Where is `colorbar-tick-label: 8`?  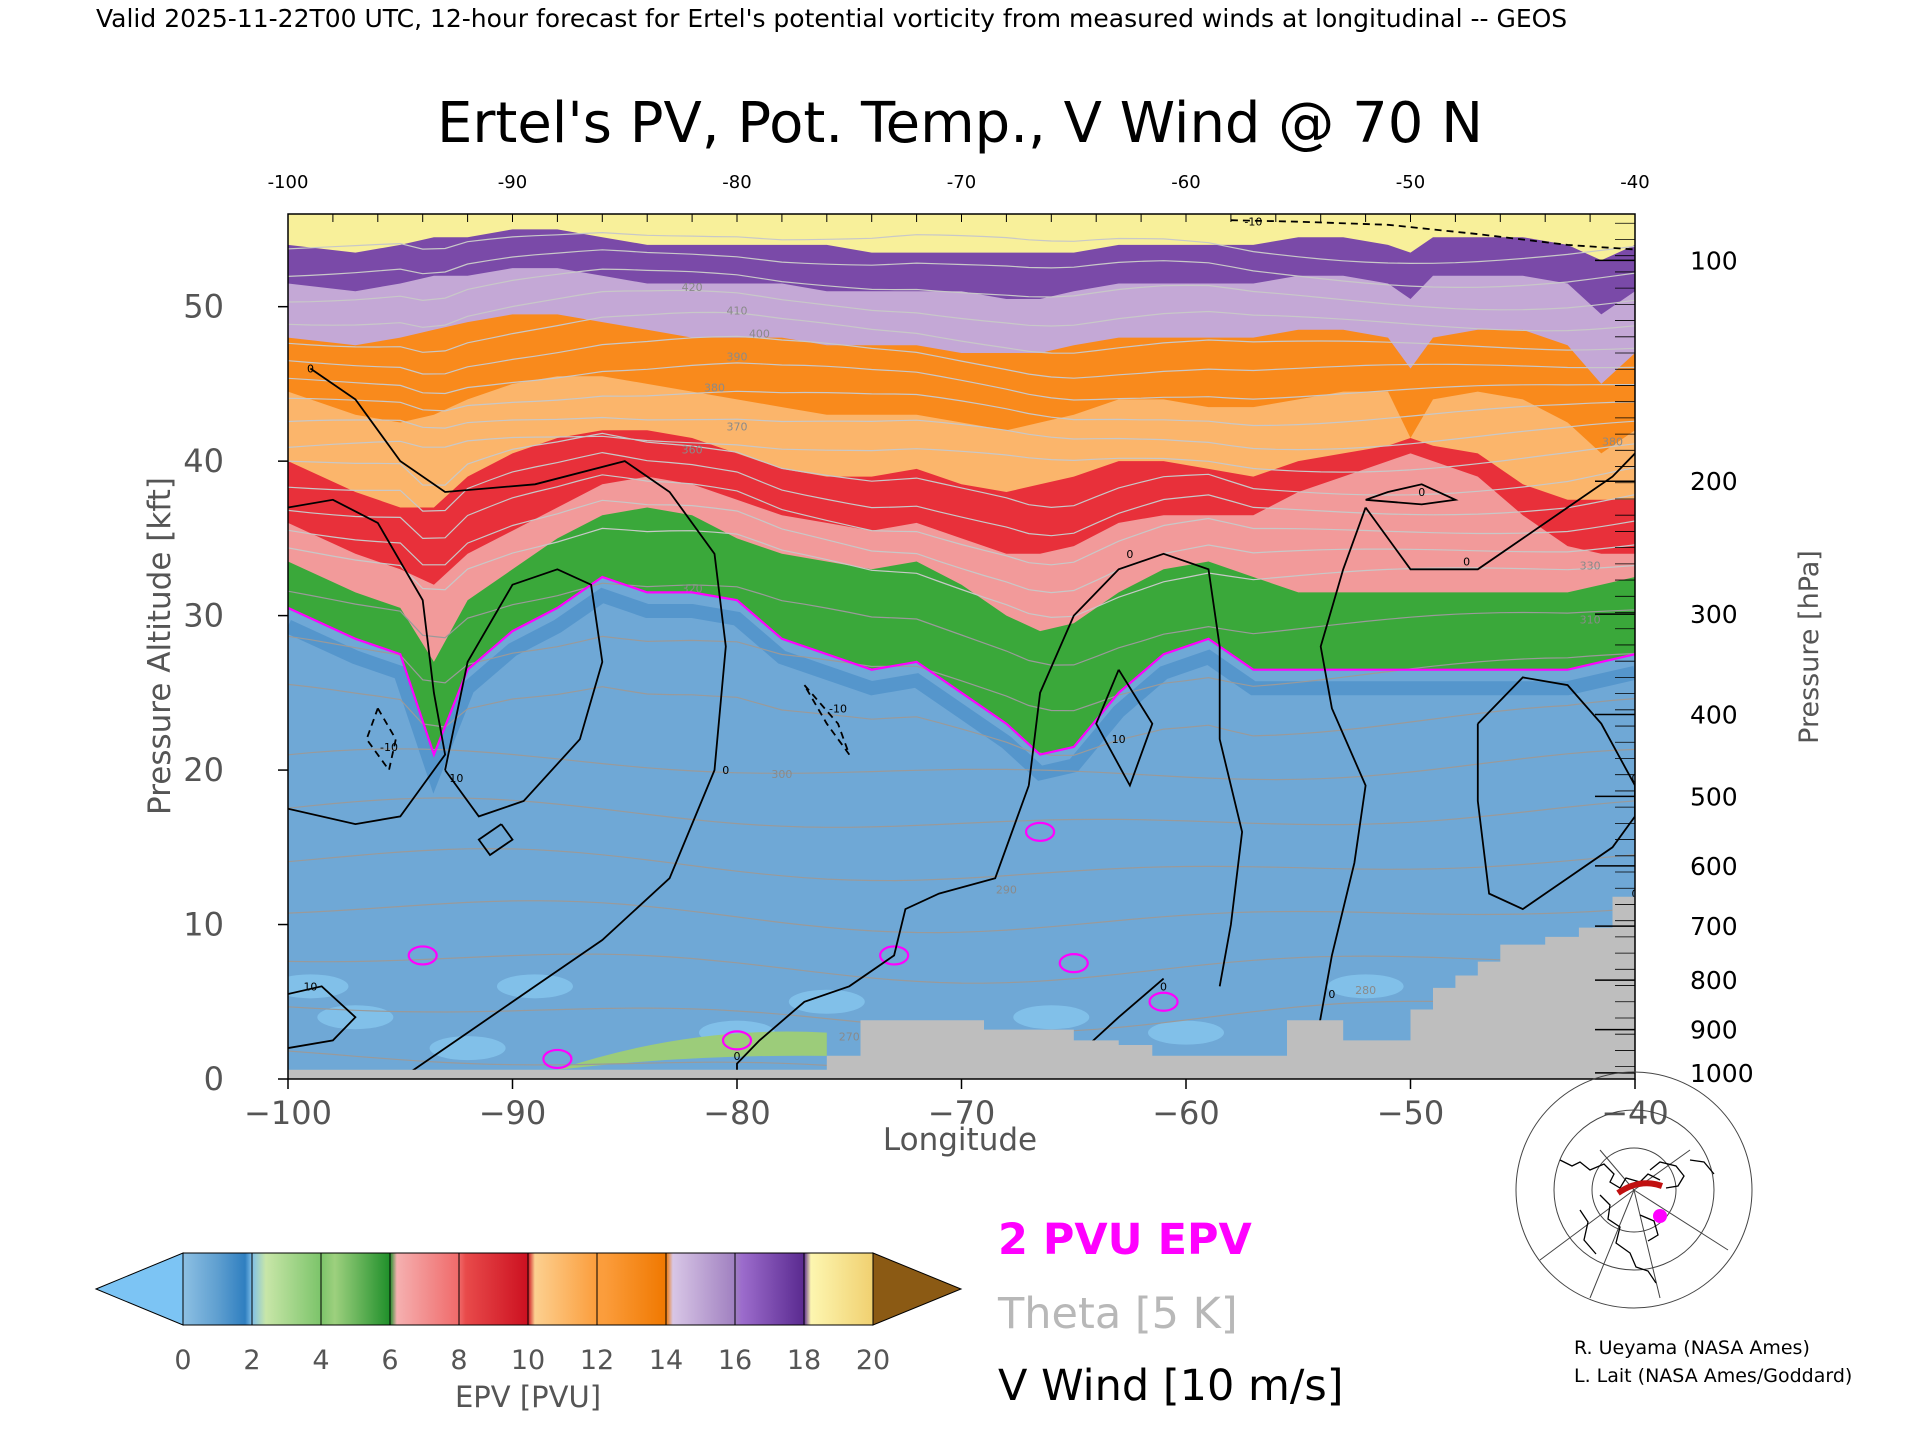
colorbar-tick-label: 8 is located at coordinates (458, 1360).